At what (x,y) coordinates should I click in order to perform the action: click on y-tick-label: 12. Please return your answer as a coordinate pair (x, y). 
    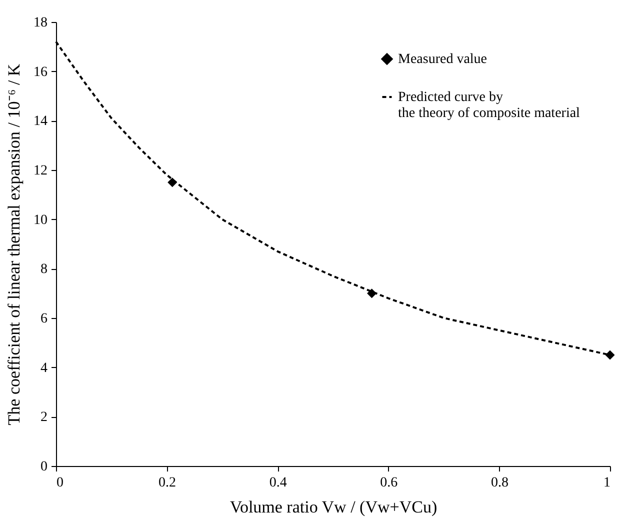
    Looking at the image, I should click on (41, 171).